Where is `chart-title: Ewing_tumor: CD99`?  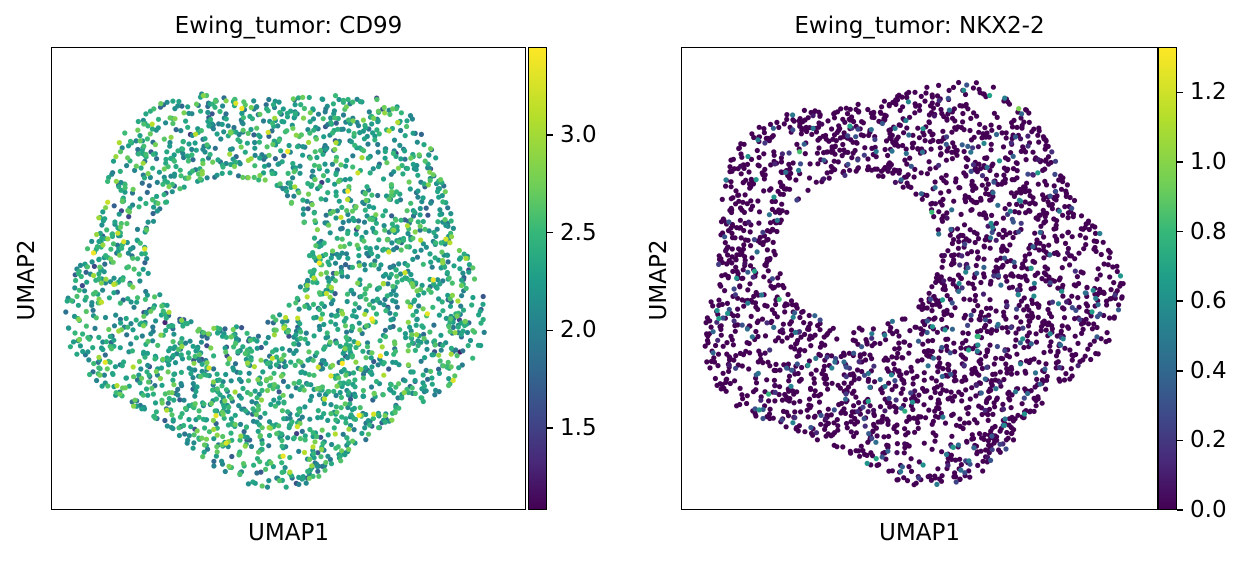 chart-title: Ewing_tumor: CD99 is located at coordinates (288, 26).